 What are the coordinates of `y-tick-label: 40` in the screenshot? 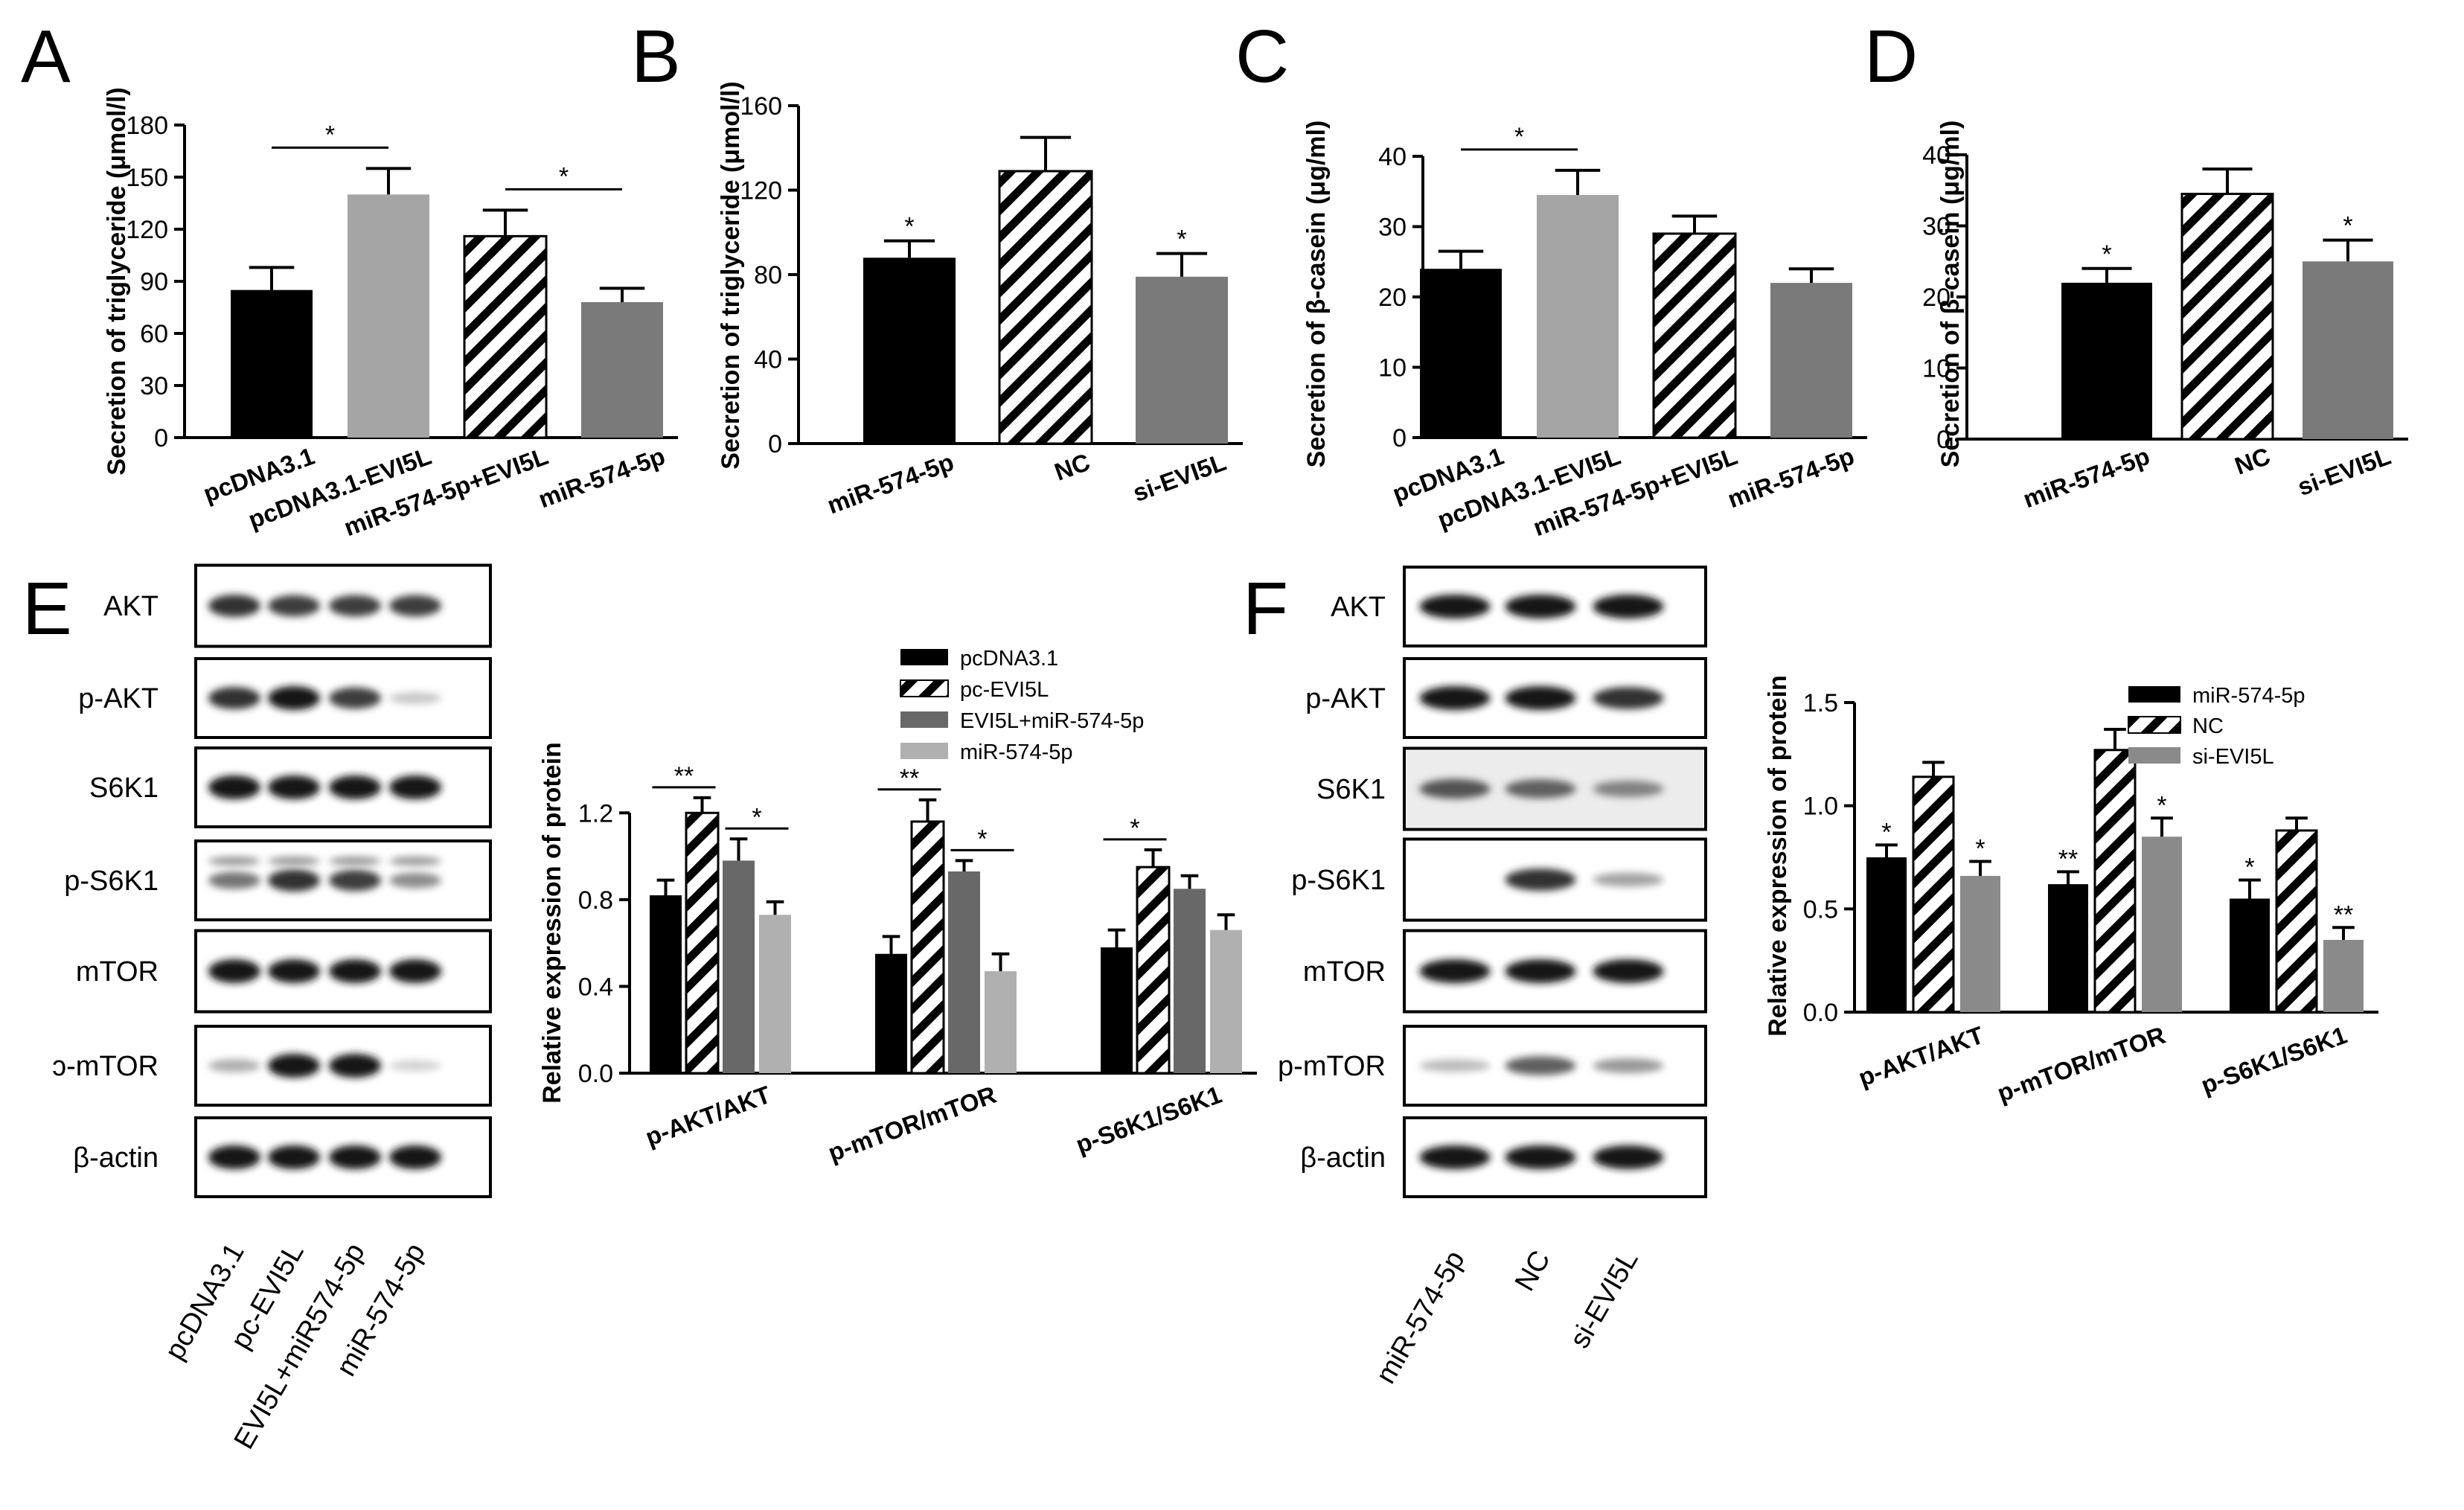 It's located at (1392, 157).